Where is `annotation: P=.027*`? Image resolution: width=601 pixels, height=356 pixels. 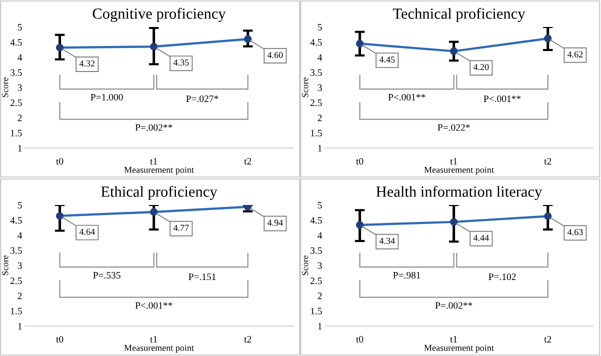
annotation: P=.027* is located at coordinates (202, 98).